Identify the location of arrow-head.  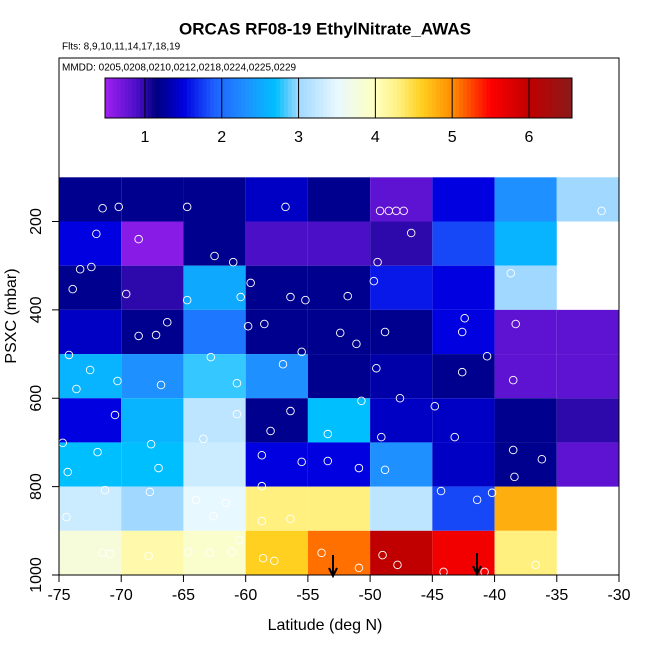
(477, 571).